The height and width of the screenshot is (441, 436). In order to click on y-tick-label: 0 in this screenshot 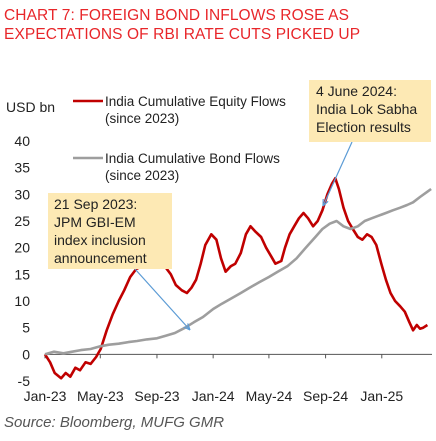, I will do `click(26, 354)`.